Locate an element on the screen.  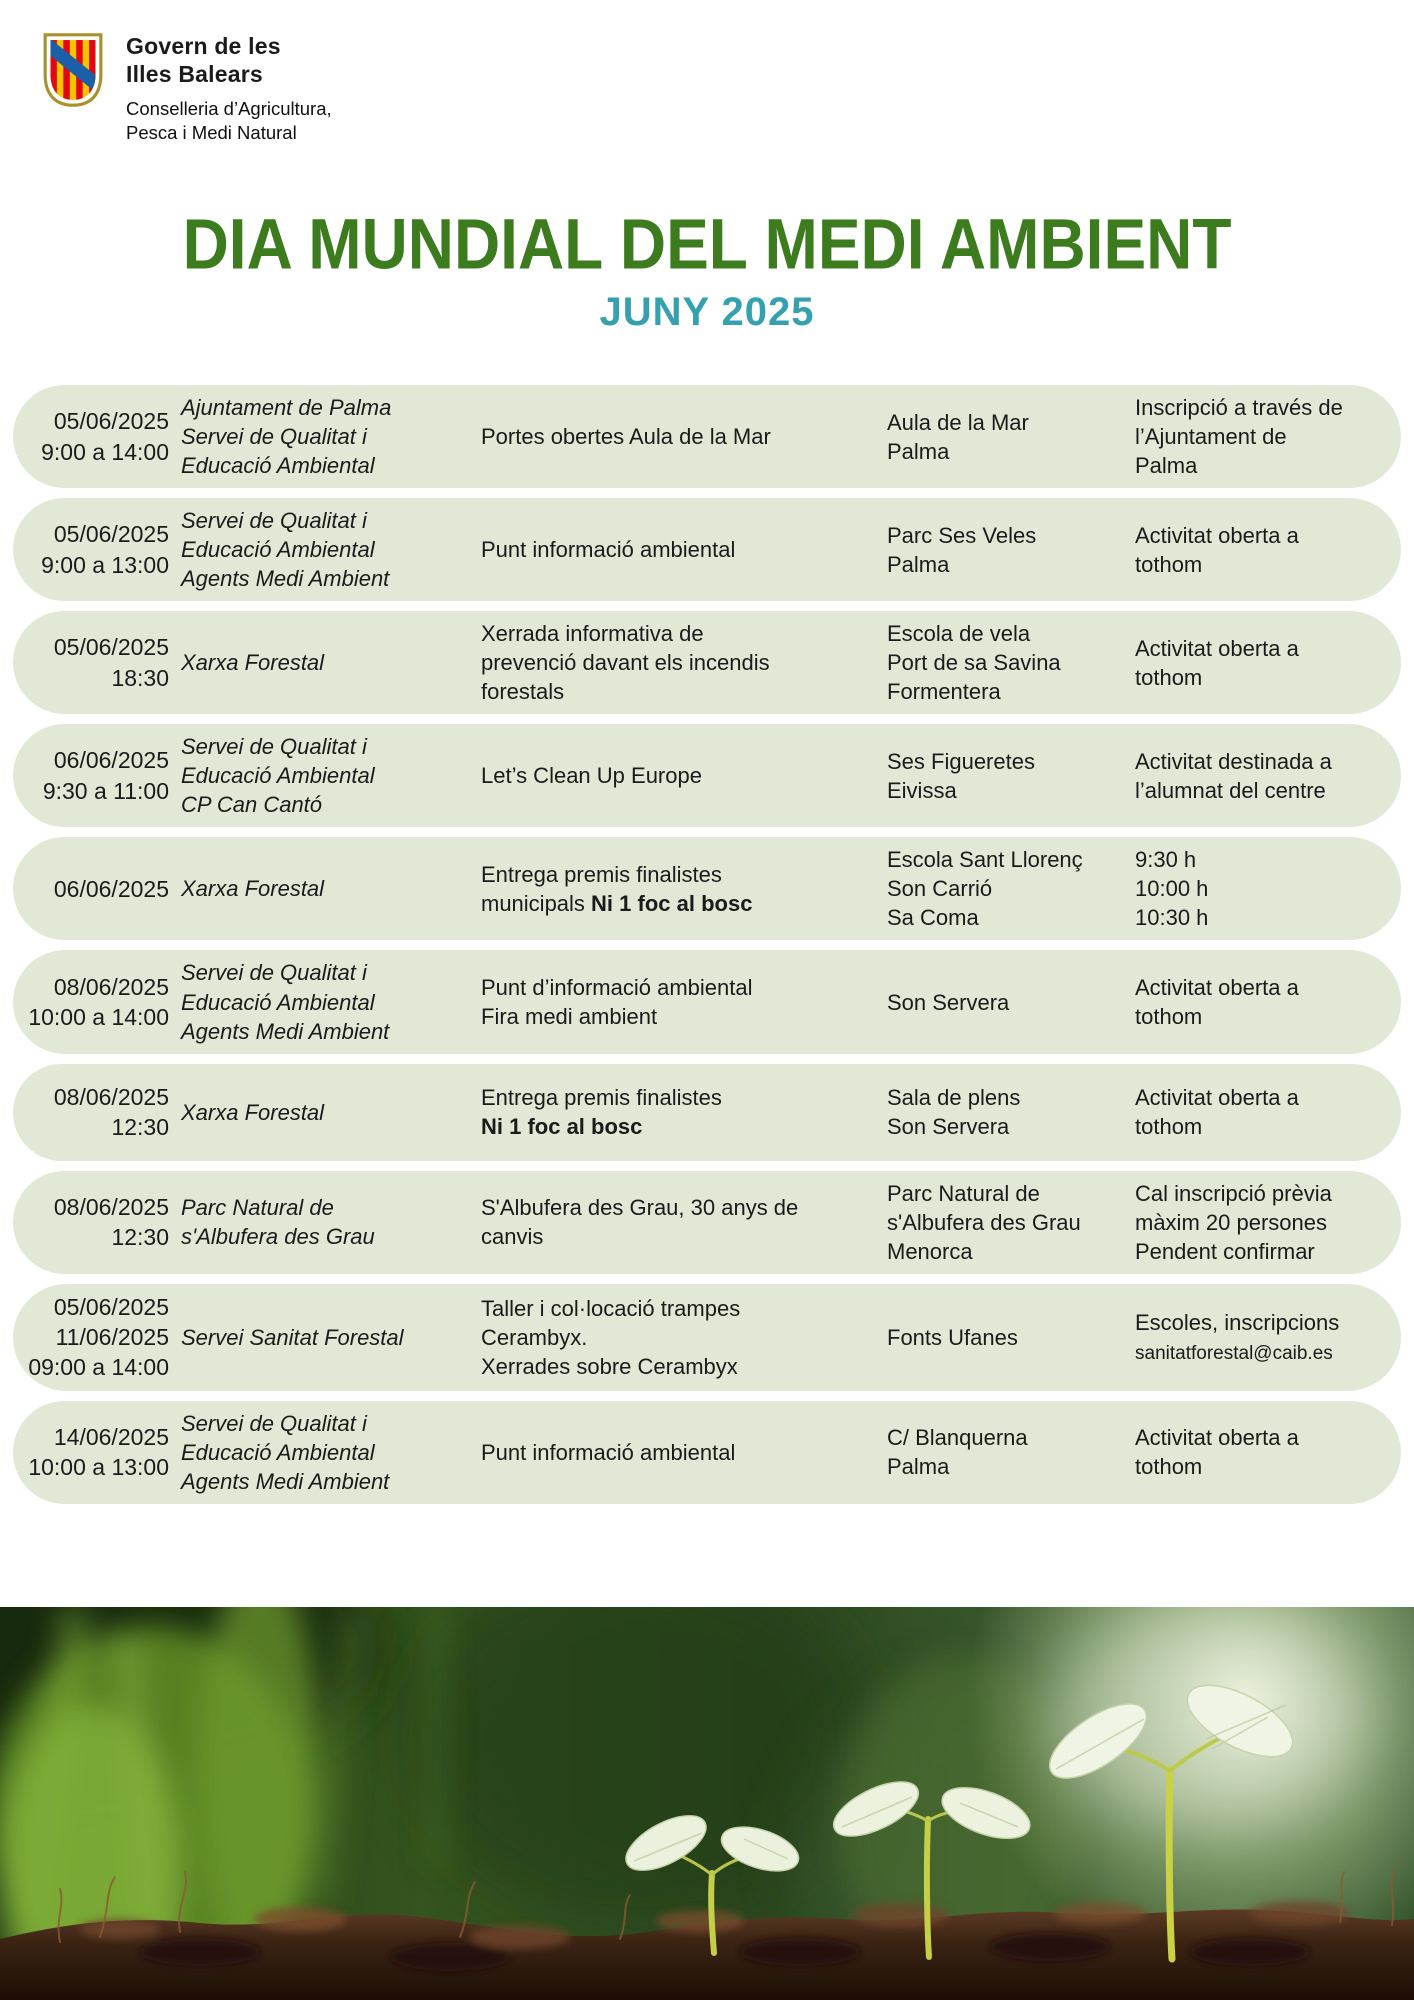
page-subtitle: JUNY 2025 is located at coordinates (707, 312).